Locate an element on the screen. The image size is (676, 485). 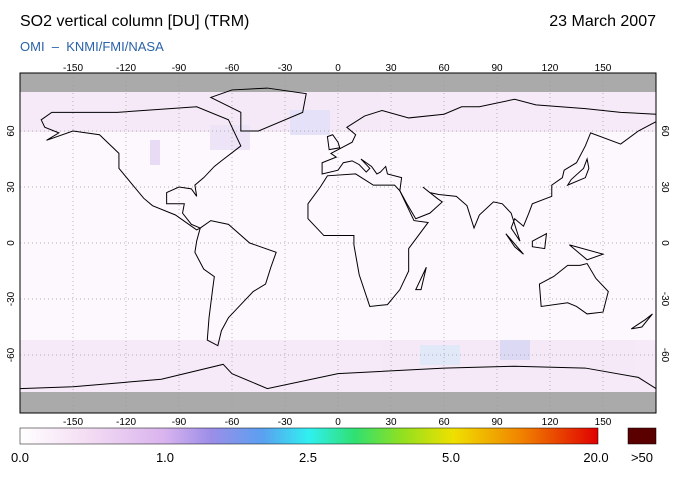
colorbar-label: 2.5 is located at coordinates (308, 457).